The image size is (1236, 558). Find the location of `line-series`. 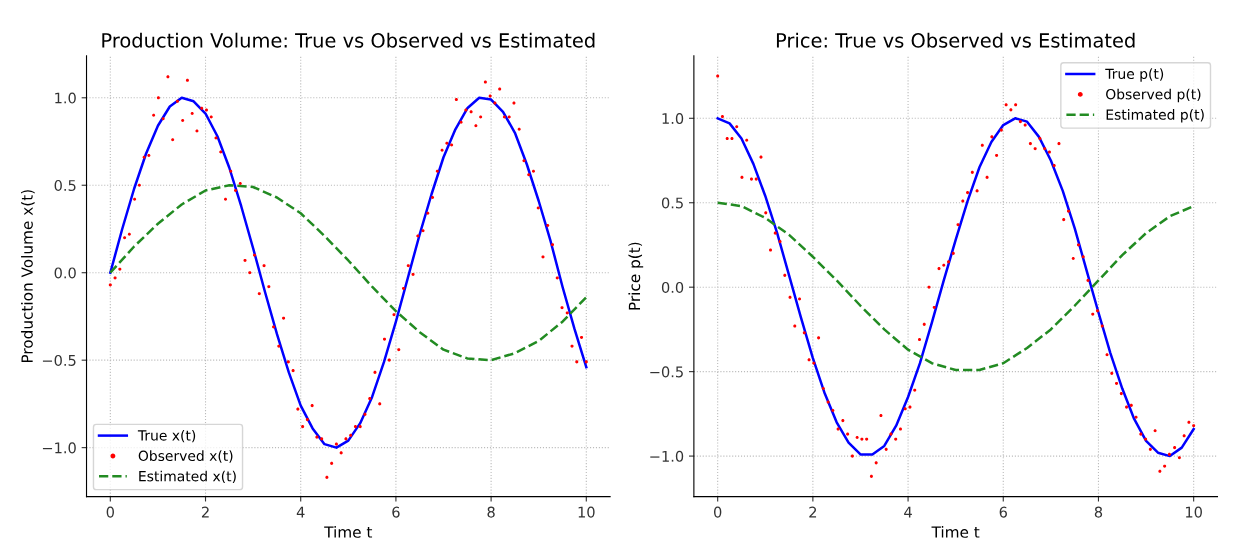

line-series is located at coordinates (348, 273).